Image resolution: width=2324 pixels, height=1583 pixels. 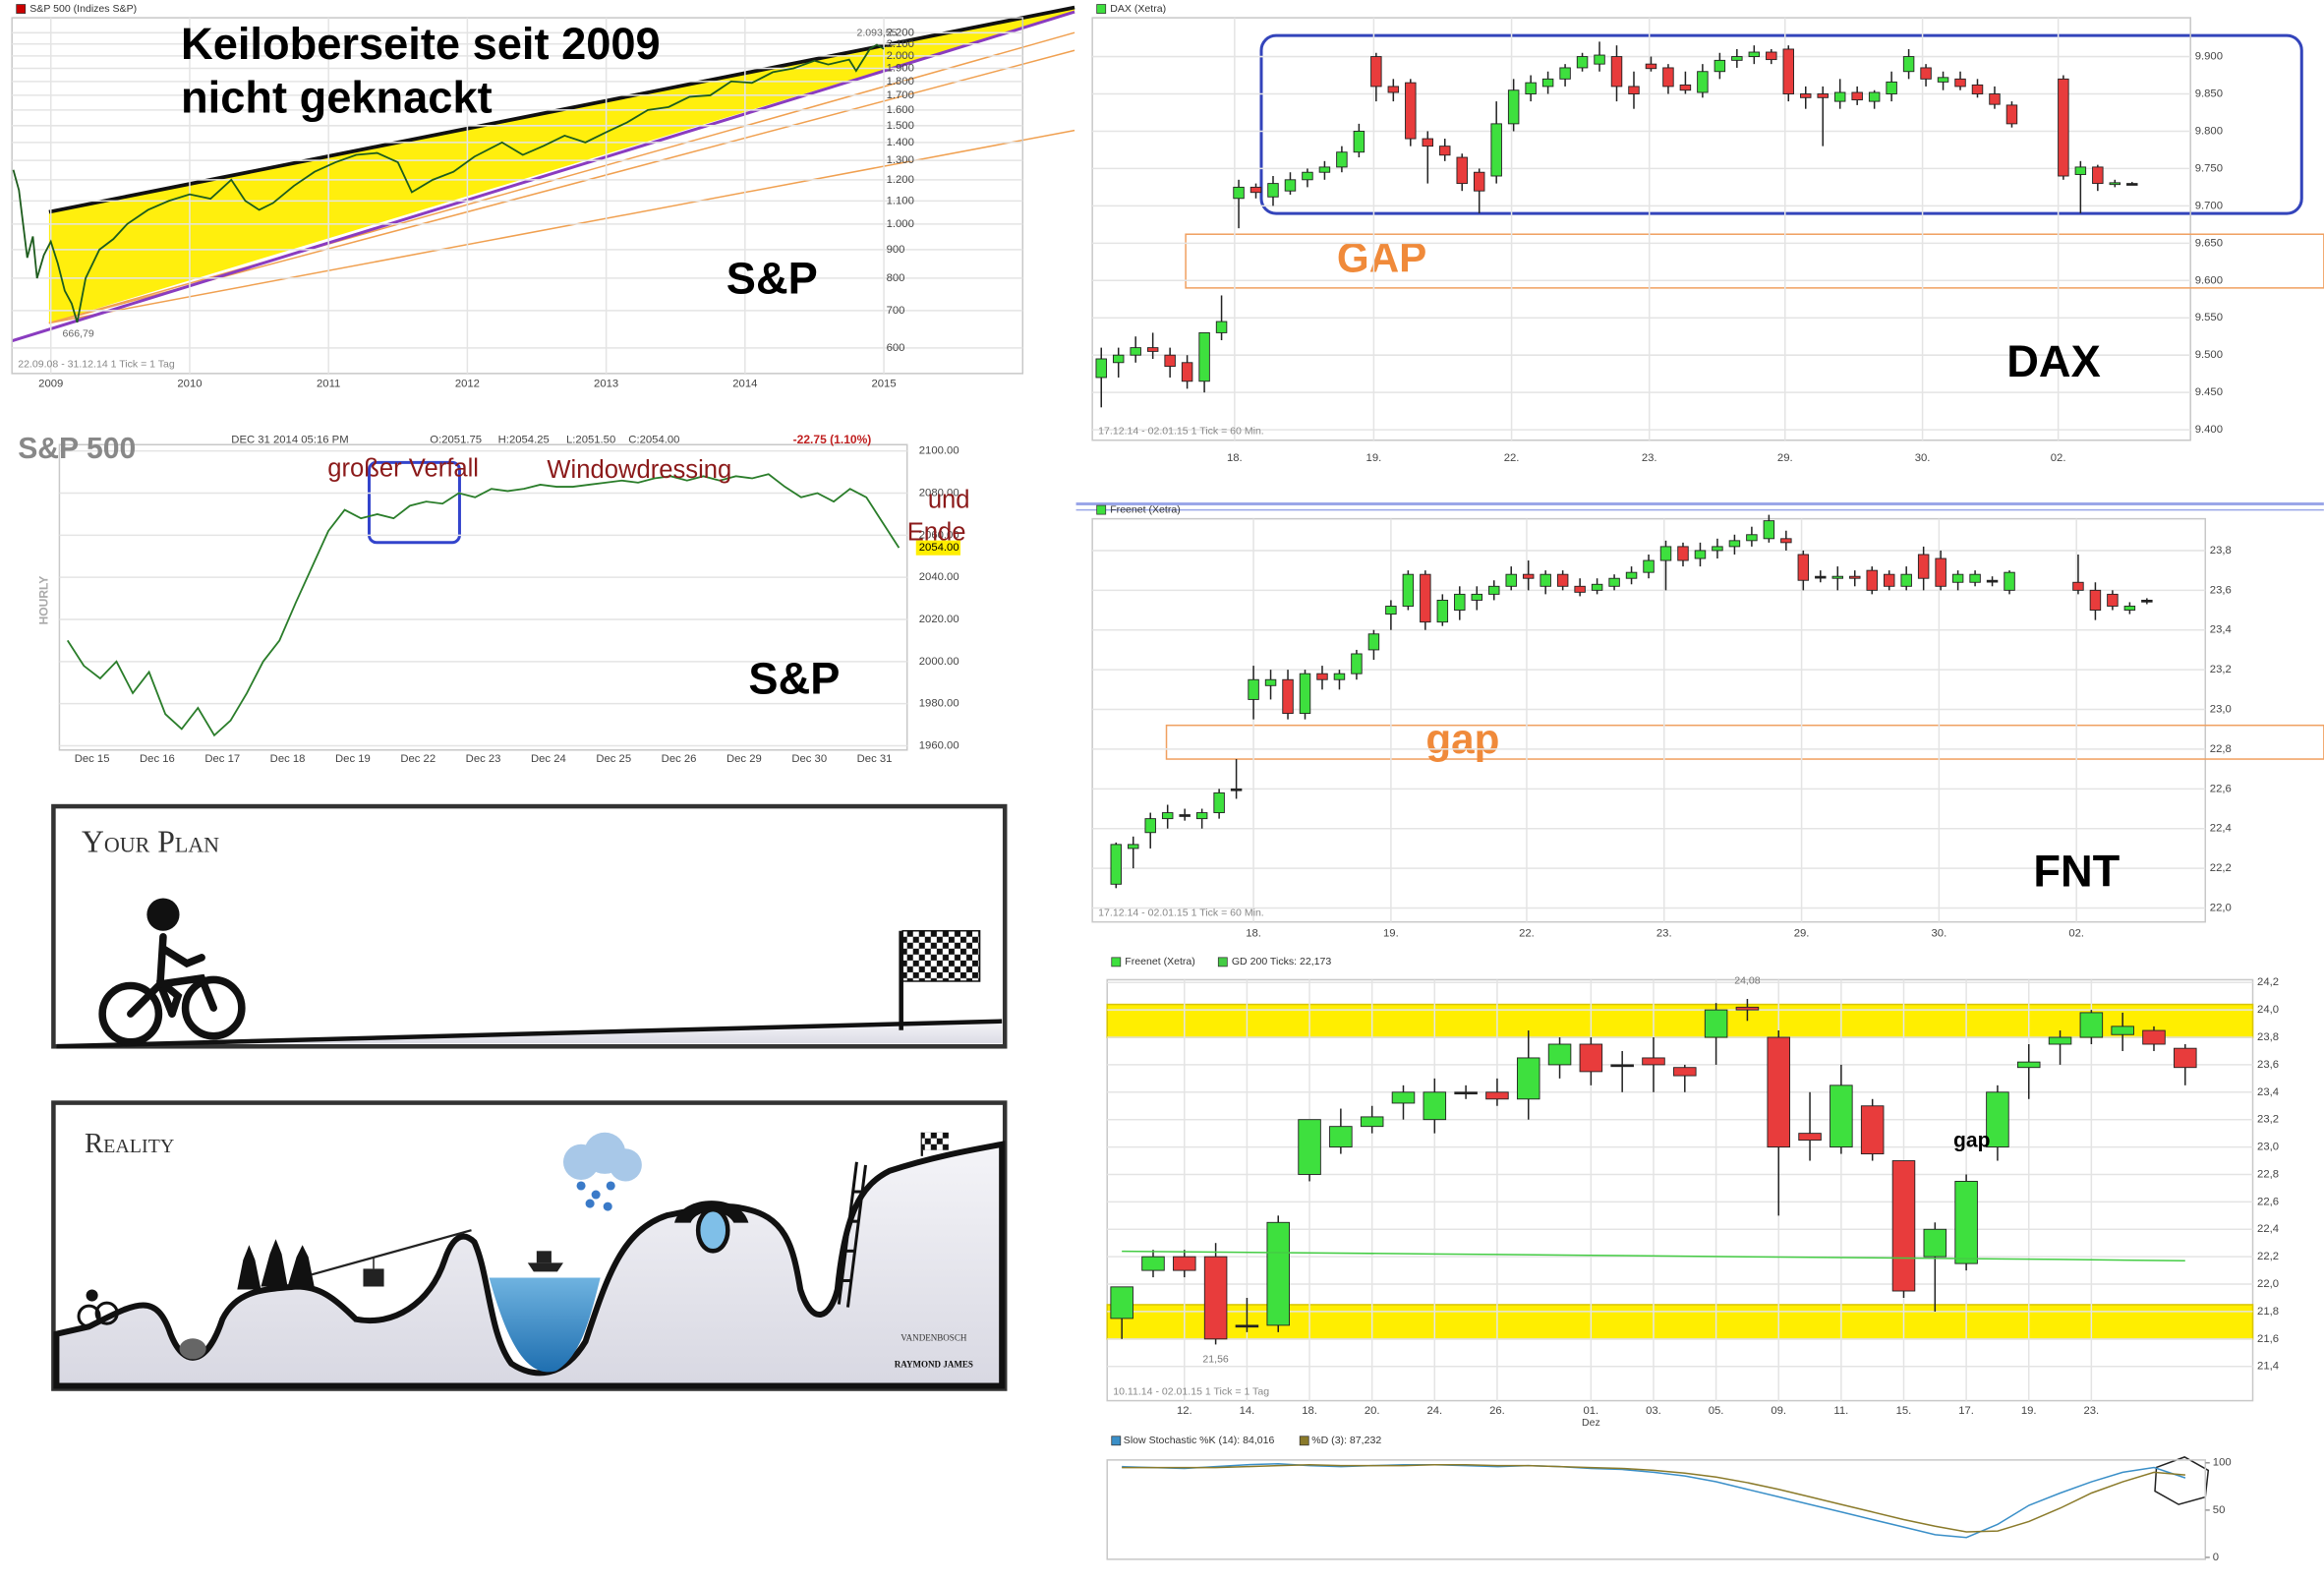 What do you see at coordinates (524, 441) in the screenshot?
I see `ohlc-label: H:2054.25` at bounding box center [524, 441].